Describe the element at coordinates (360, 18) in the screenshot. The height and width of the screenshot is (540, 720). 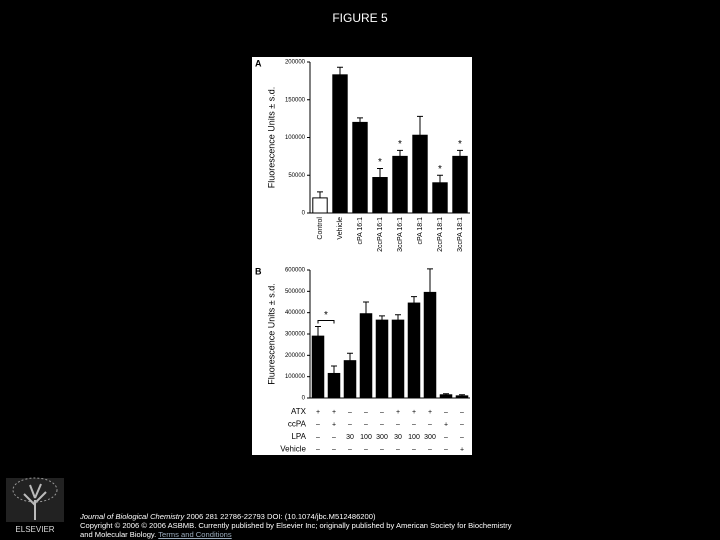
I see `slide-title: FIGURE 5` at that location.